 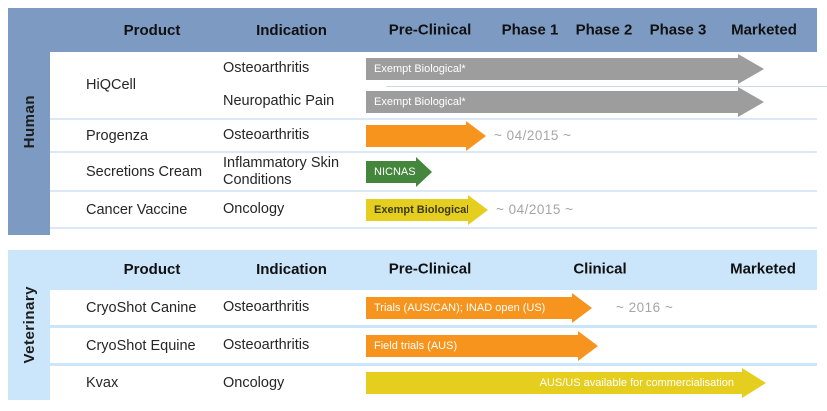 I want to click on indication-cell: Inflammatory Skin Conditions, so click(x=281, y=171).